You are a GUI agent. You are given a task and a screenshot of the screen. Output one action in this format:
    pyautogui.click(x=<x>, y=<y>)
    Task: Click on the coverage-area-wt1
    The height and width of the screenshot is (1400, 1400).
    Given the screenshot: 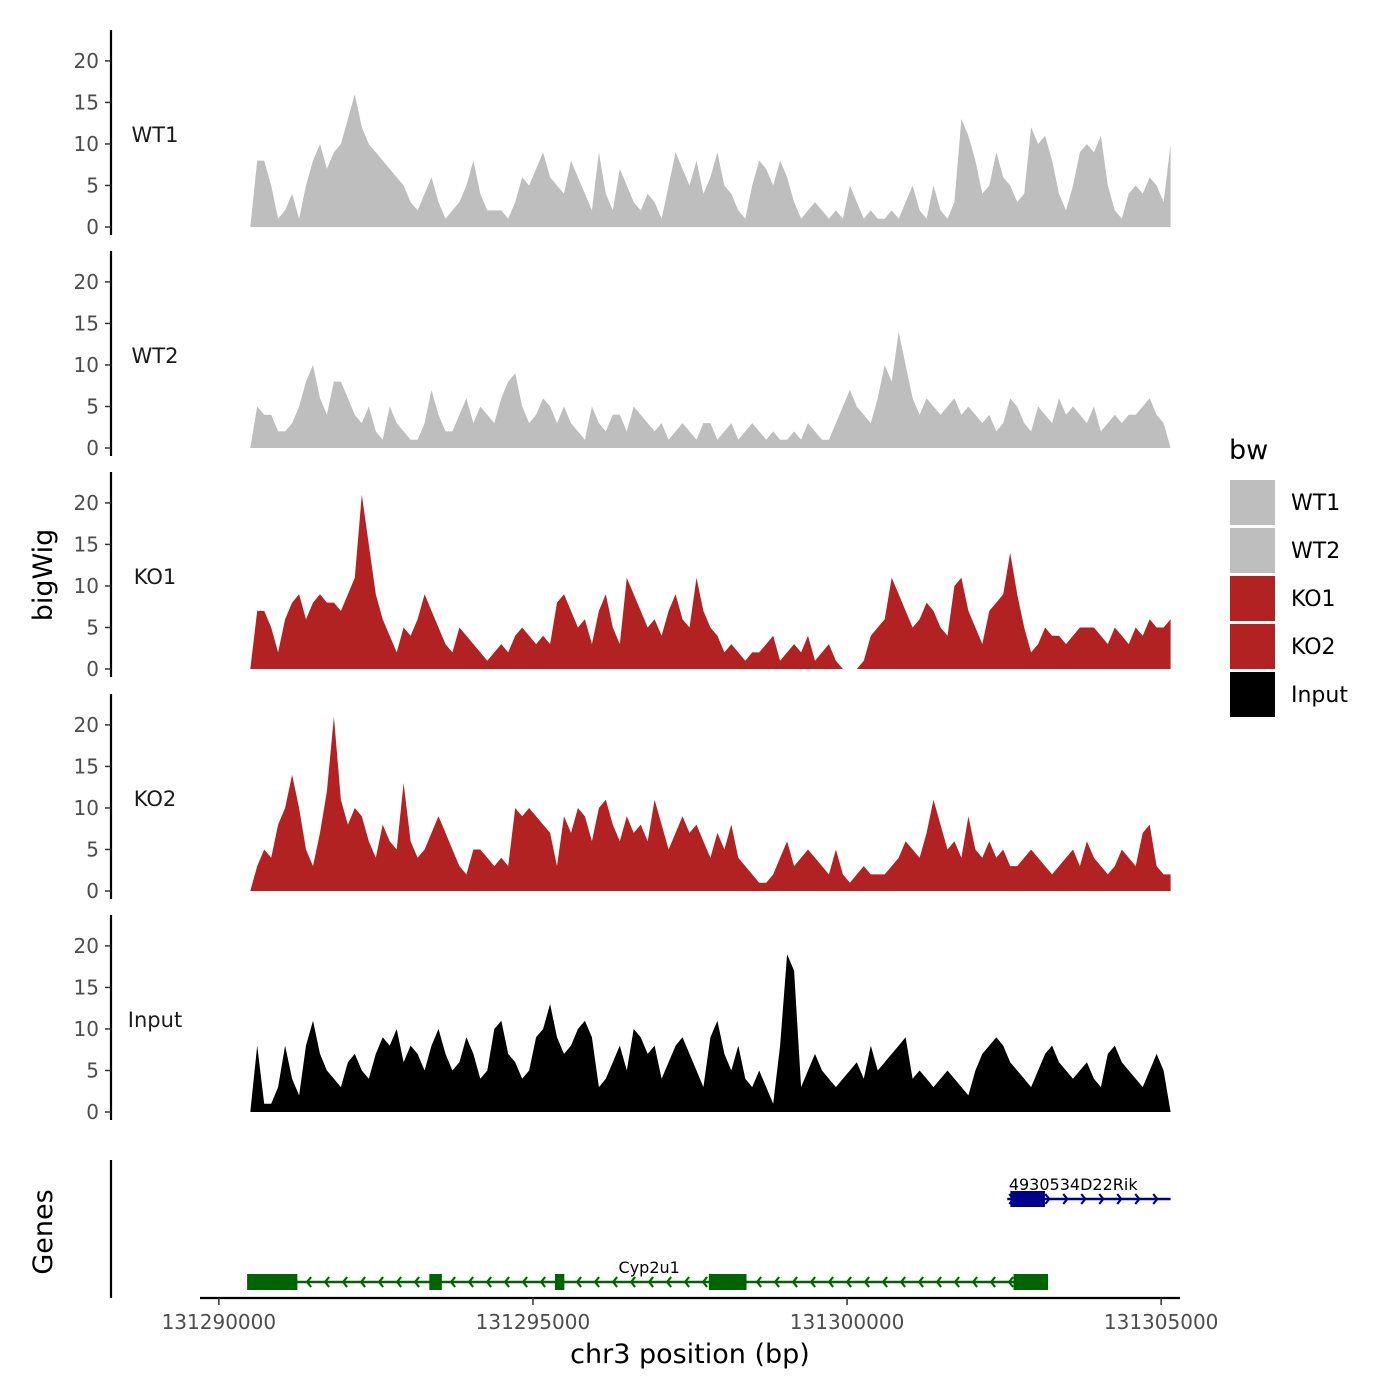 What is the action you would take?
    pyautogui.click(x=710, y=160)
    